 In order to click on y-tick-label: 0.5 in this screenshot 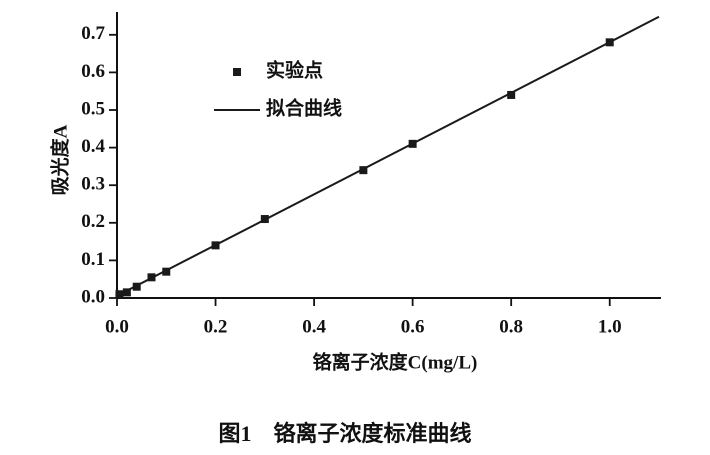, I will do `click(93, 108)`.